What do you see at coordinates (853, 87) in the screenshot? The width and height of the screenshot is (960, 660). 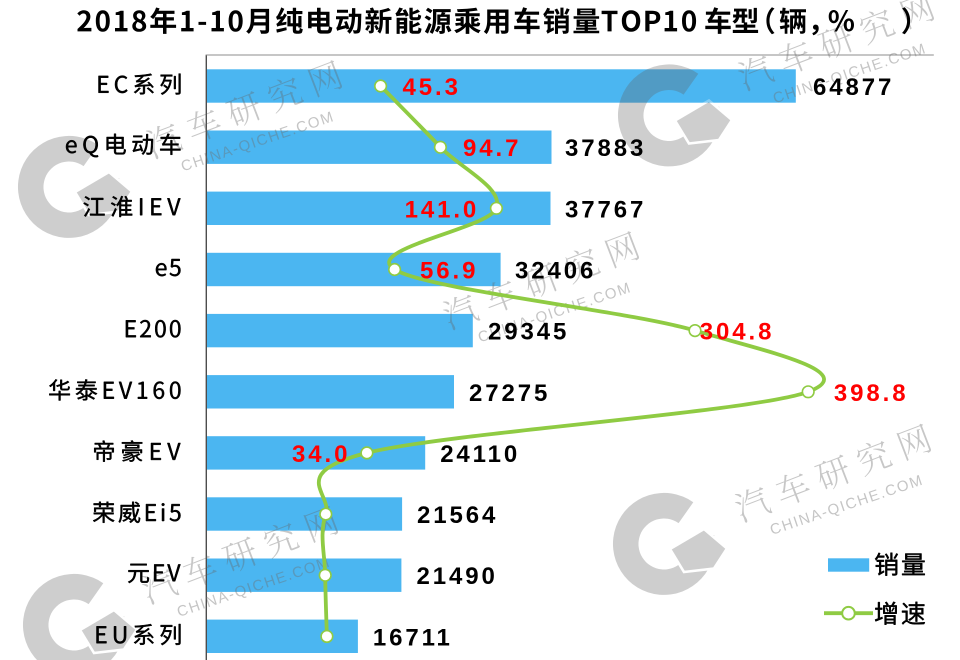 I see `svg-text: 64877` at bounding box center [853, 87].